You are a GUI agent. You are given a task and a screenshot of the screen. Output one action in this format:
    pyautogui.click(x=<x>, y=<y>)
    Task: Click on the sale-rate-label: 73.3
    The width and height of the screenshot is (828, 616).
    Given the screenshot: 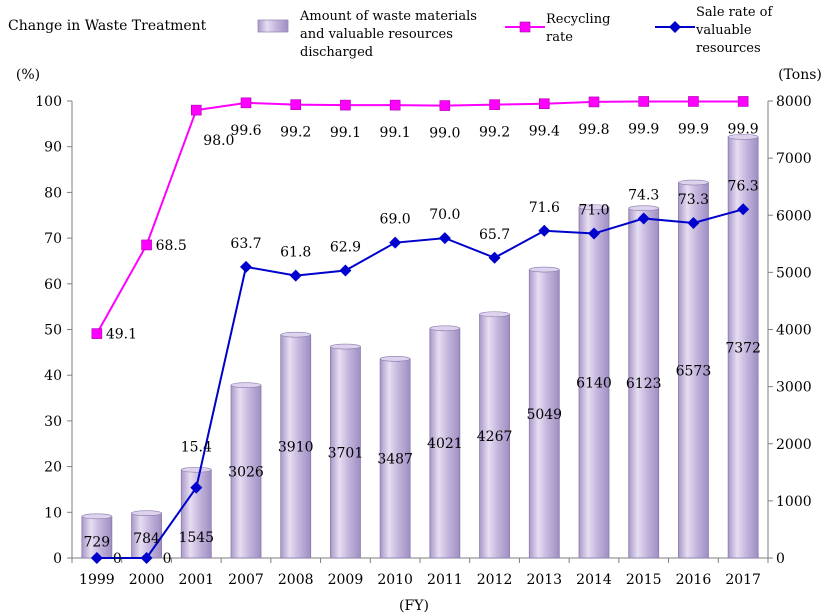 What is the action you would take?
    pyautogui.click(x=693, y=200)
    